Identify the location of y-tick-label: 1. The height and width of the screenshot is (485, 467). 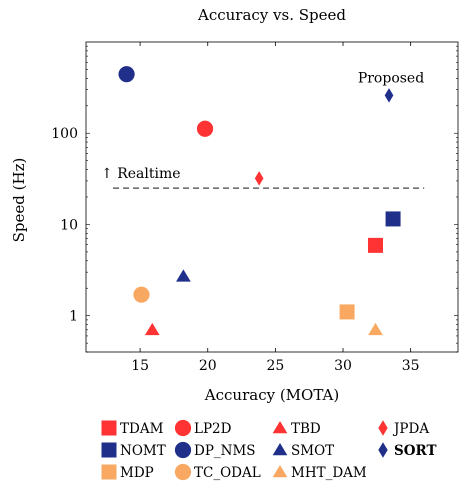
(73, 317).